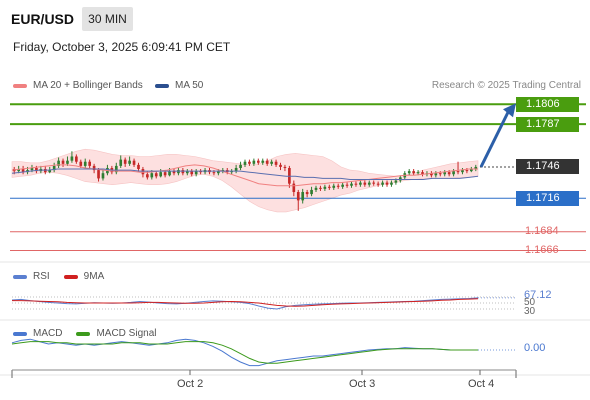 The image size is (590, 400). What do you see at coordinates (41, 276) in the screenshot?
I see `legend-rsi-label: RSI` at bounding box center [41, 276].